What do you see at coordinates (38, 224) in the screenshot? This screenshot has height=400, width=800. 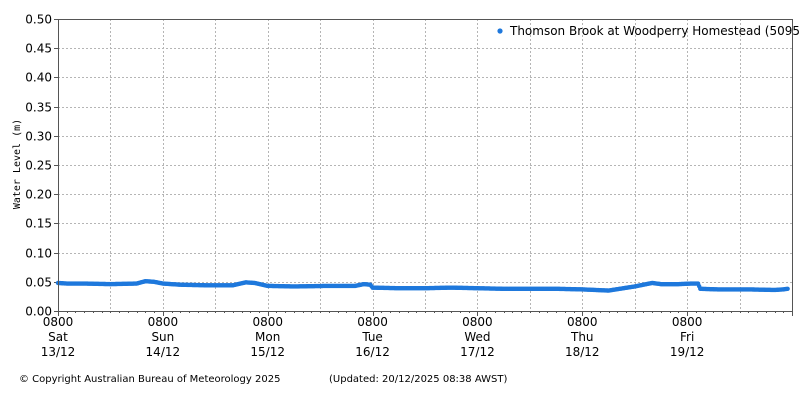 I see `y-tick-label: 0.15` at bounding box center [38, 224].